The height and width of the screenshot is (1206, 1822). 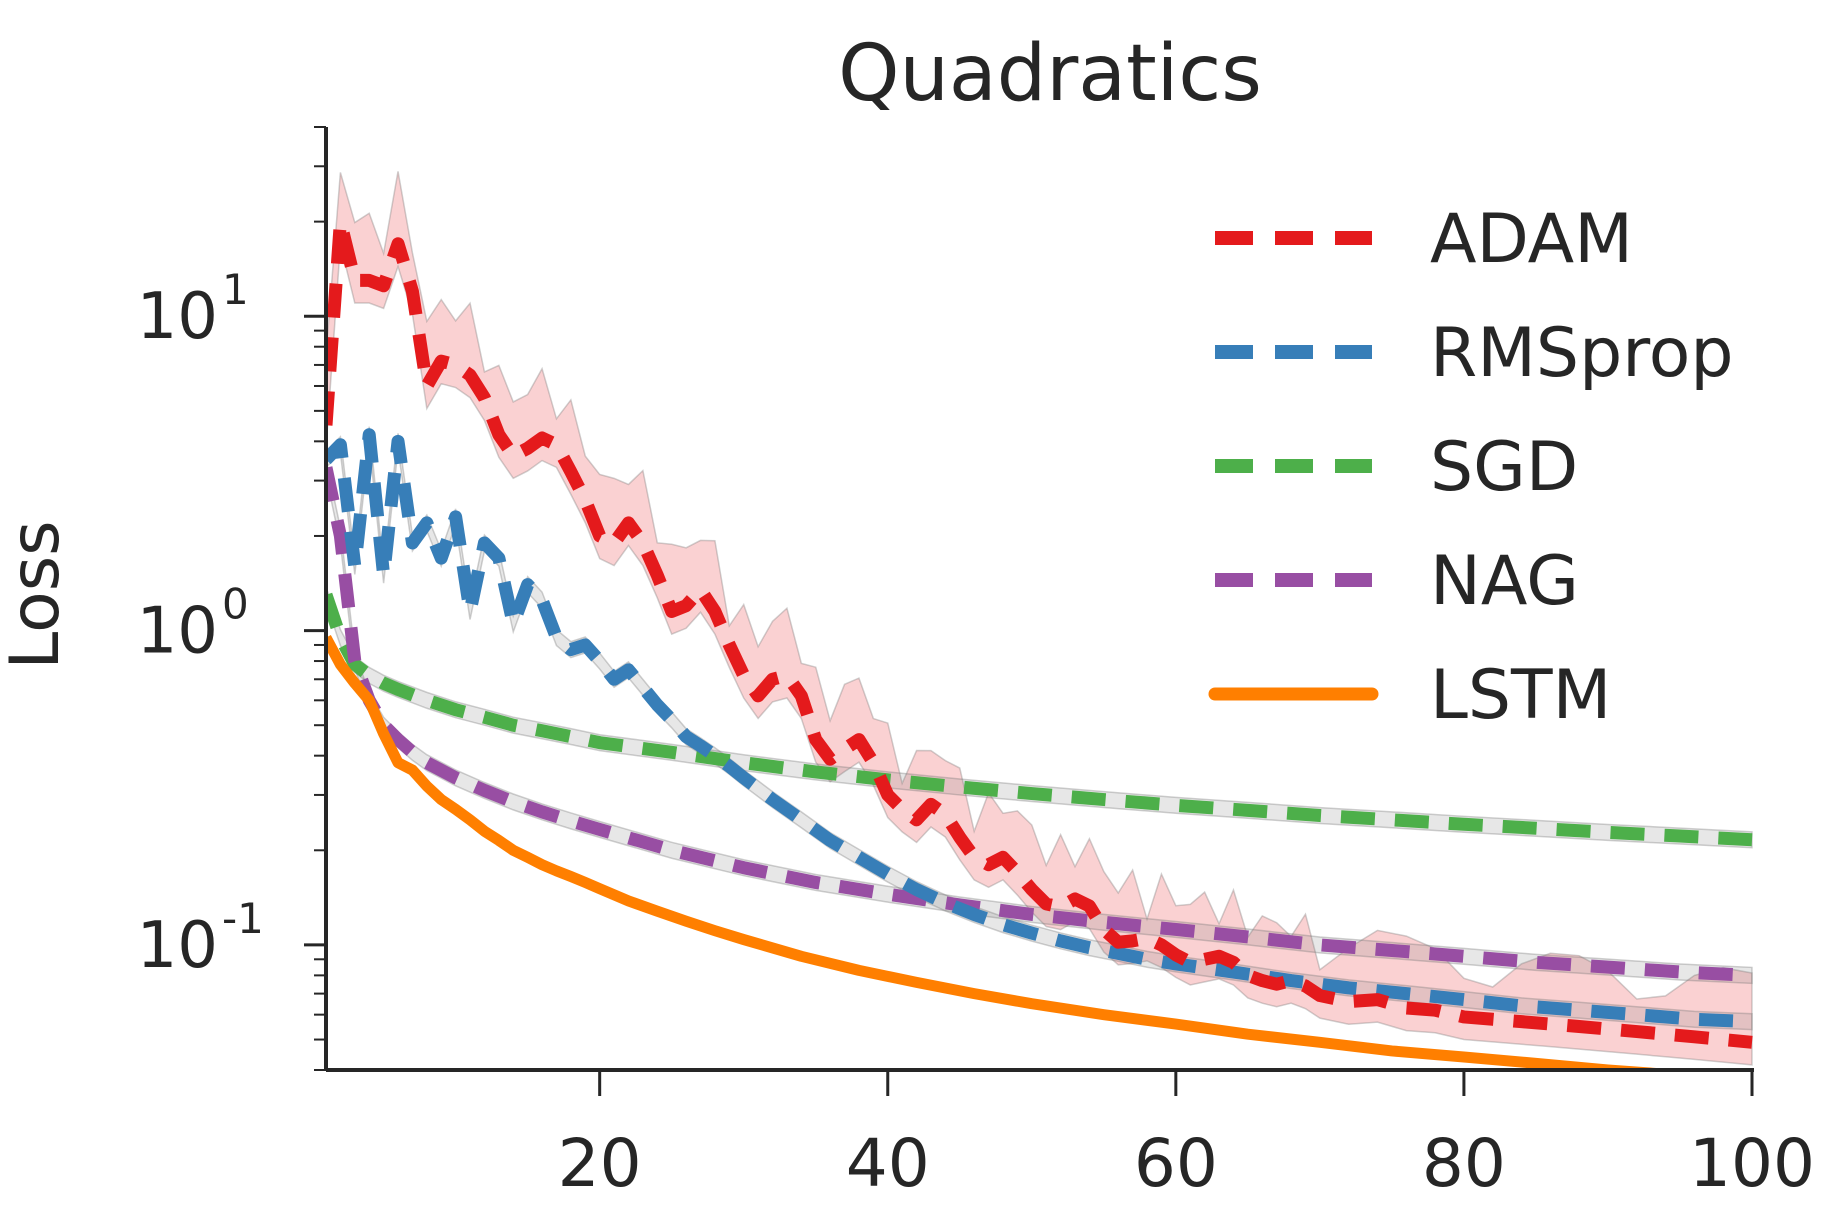 What do you see at coordinates (888, 1163) in the screenshot?
I see `x-tick-label: 40` at bounding box center [888, 1163].